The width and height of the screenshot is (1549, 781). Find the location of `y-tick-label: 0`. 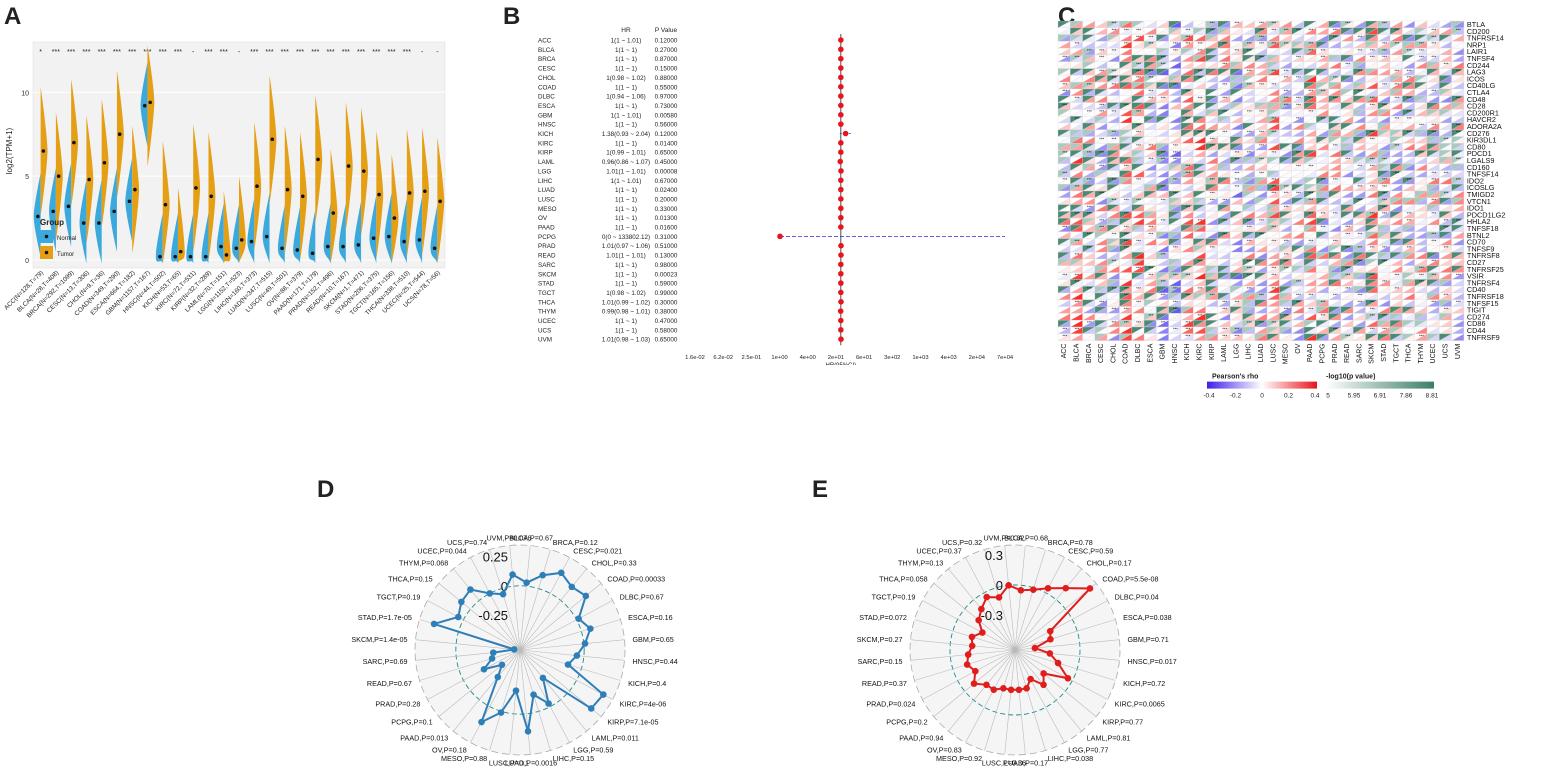

y-tick-label: 0 is located at coordinates (27, 261).